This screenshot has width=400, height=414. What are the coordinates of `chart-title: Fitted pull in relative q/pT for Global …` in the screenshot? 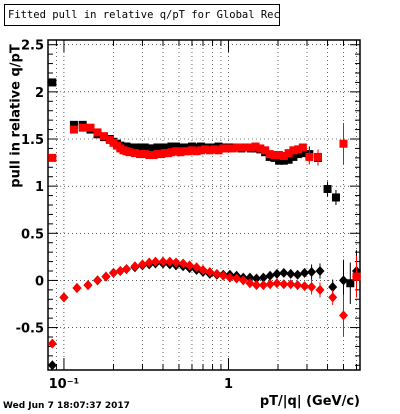 It's located at (142, 15).